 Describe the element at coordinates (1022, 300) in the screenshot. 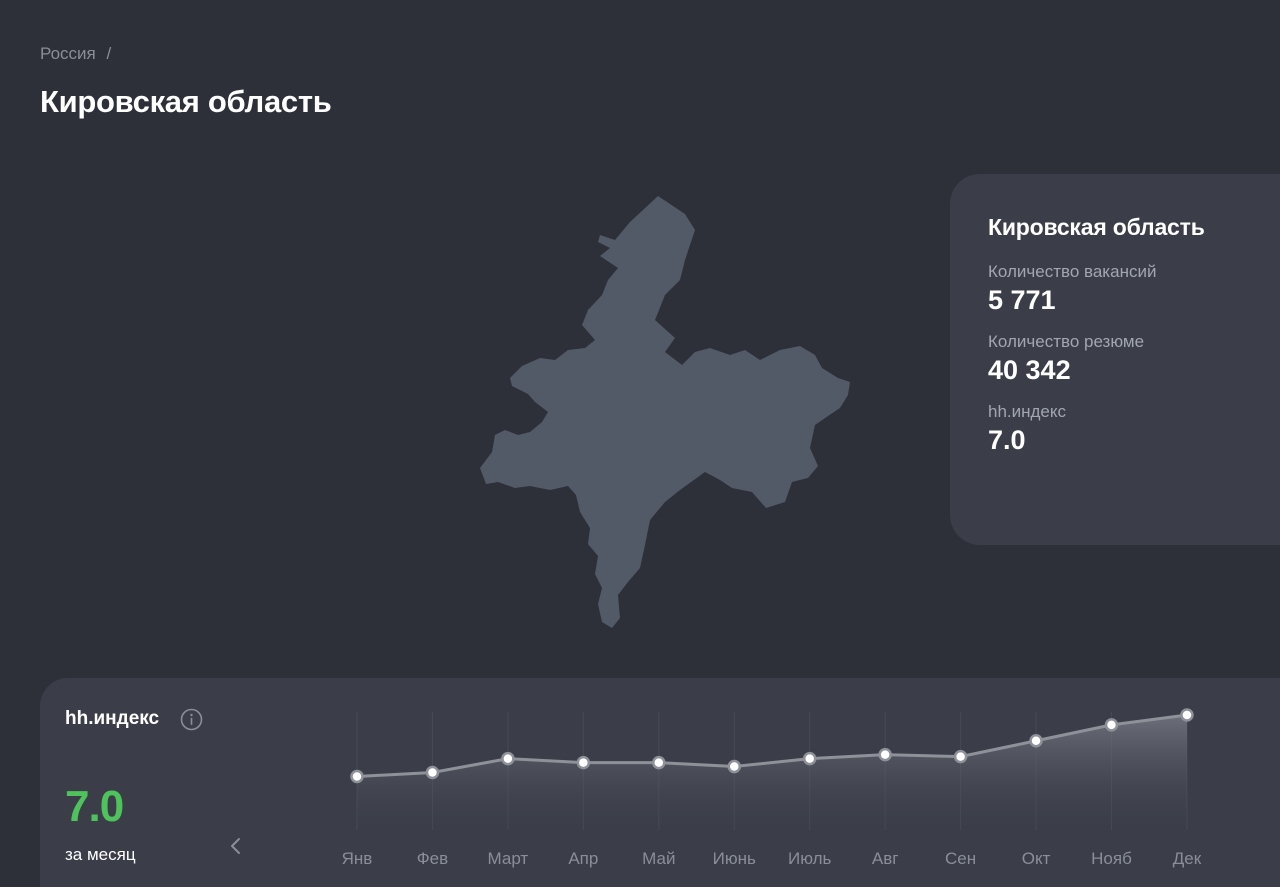

I see `stat-value: 5 771` at that location.